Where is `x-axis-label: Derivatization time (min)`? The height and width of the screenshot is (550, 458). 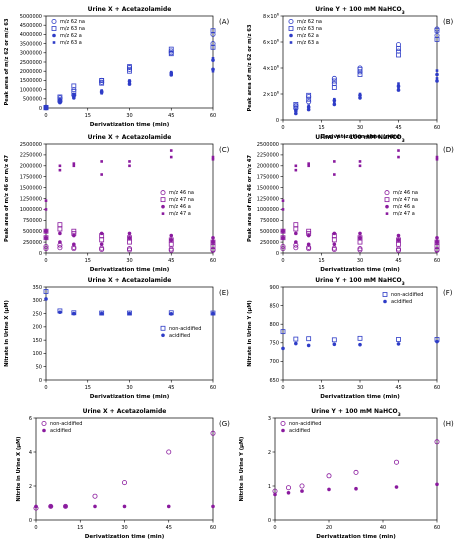
x-axis-label: Derivatization time (min) is located at coordinates (130, 270).